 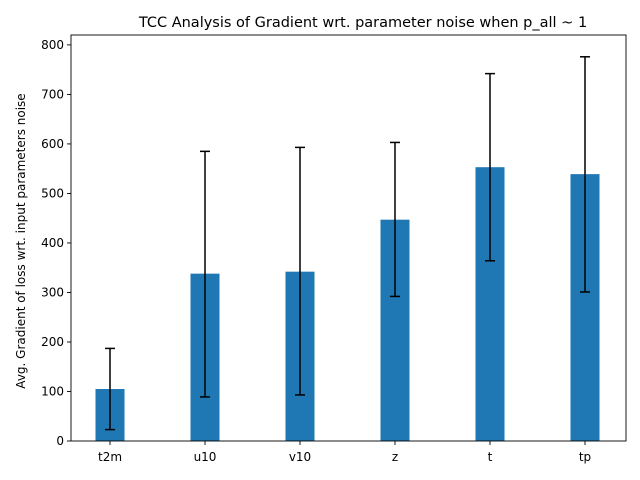 What do you see at coordinates (52, 292) in the screenshot?
I see `y-tick-label-300: 300` at bounding box center [52, 292].